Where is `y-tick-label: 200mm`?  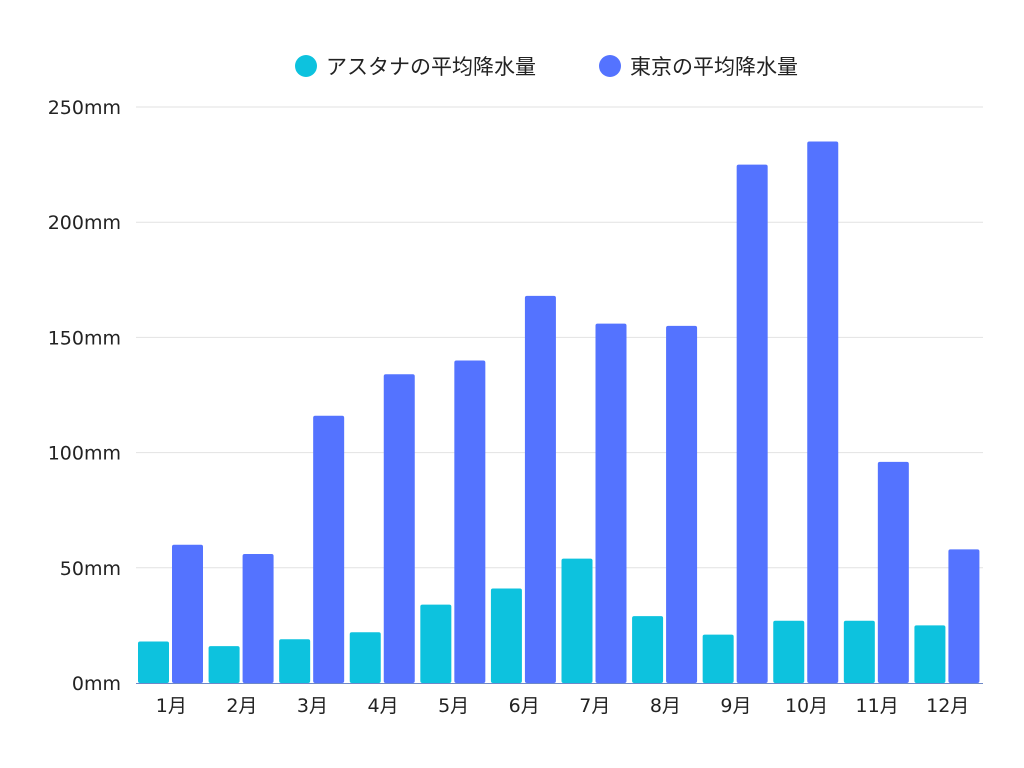 y-tick-label: 200mm is located at coordinates (84, 223).